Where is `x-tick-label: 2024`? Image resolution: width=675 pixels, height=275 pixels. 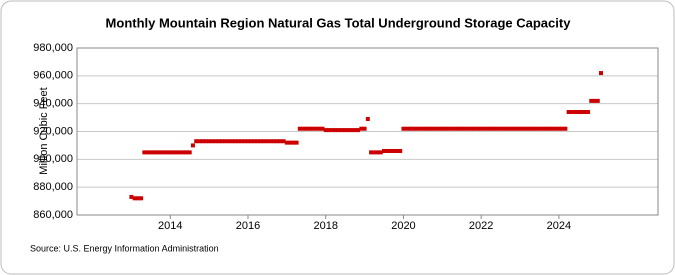
x-tick-label: 2024 is located at coordinates (559, 226).